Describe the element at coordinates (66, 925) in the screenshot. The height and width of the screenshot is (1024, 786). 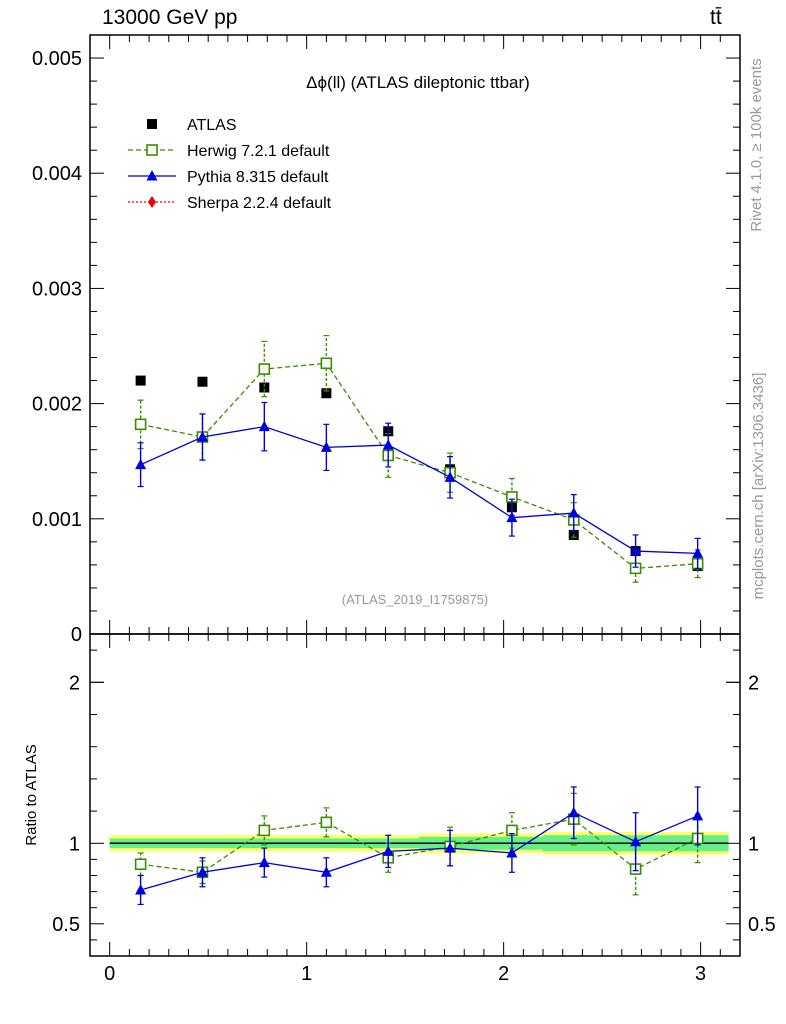
I see `ratio-y-tick-label: 0.5` at that location.